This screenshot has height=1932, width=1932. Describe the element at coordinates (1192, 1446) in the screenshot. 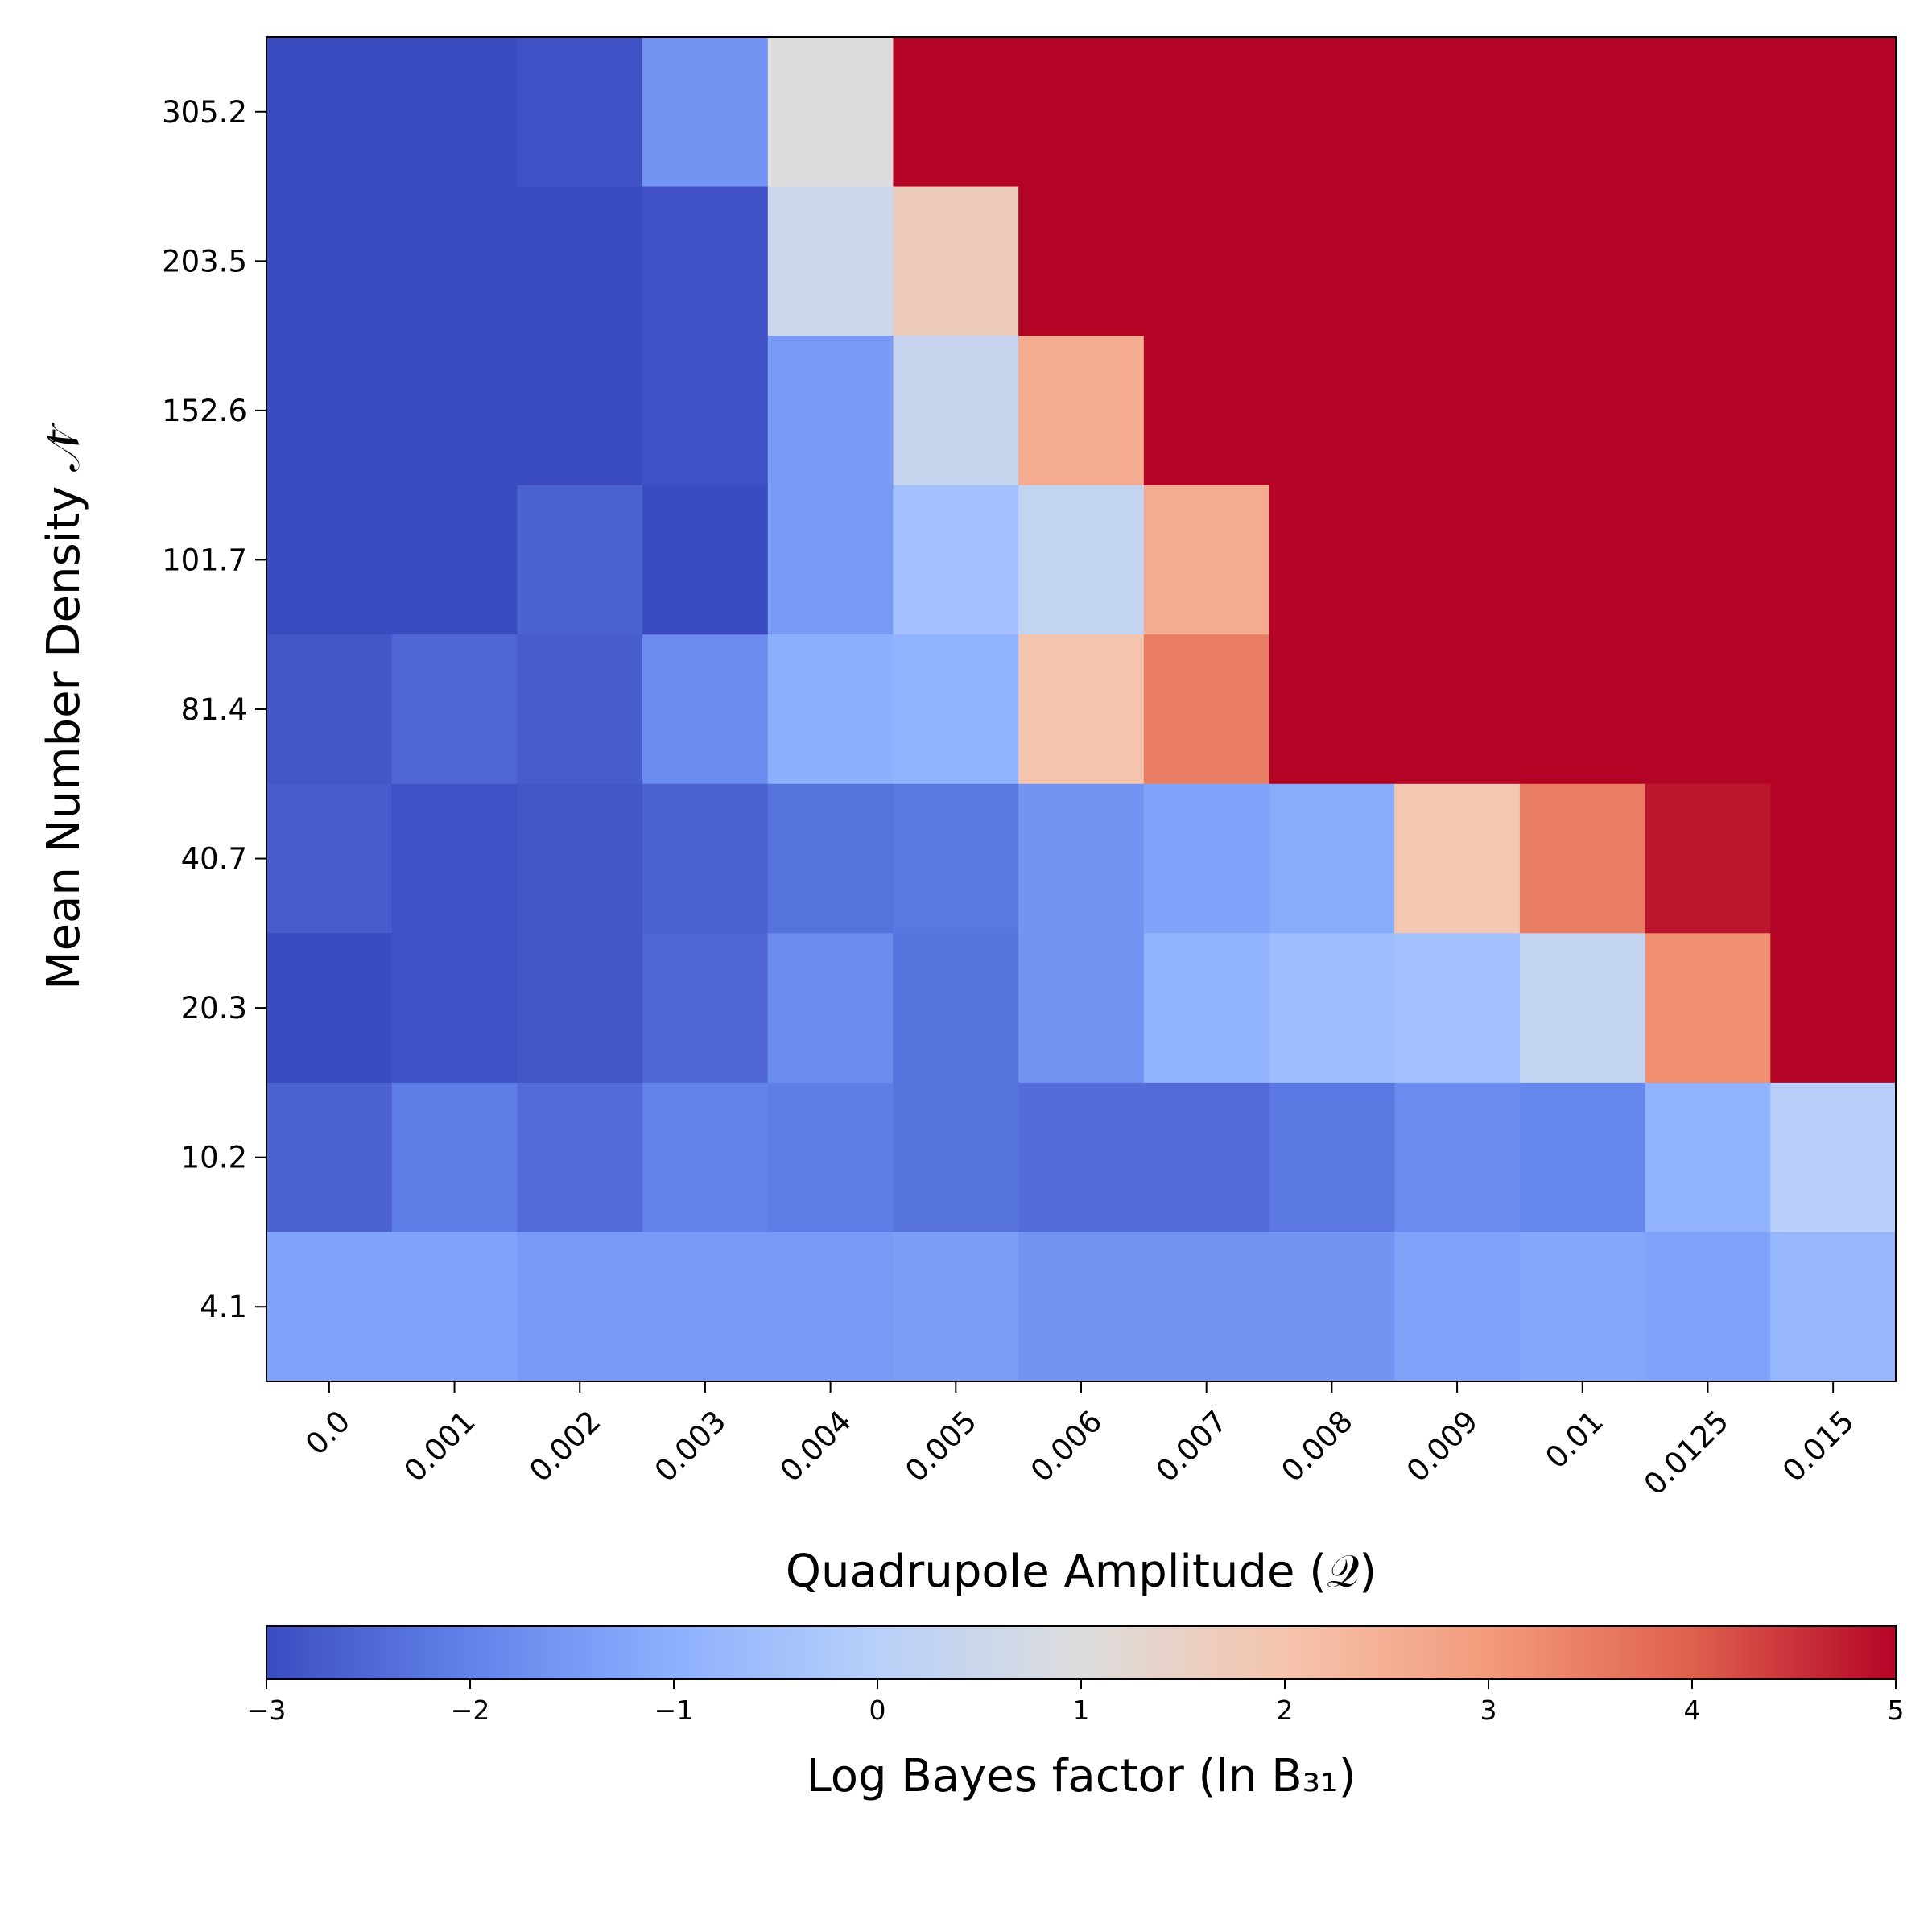

I see `x-tick-label: 0.007` at that location.